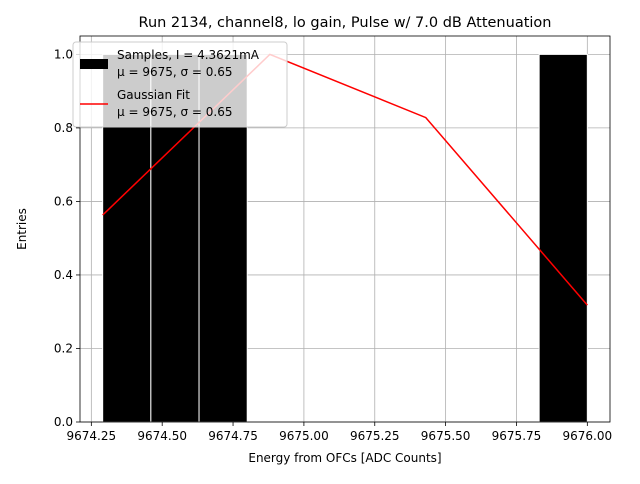 This screenshot has height=484, width=640. I want to click on x-tick-label: 9675.75, so click(517, 436).